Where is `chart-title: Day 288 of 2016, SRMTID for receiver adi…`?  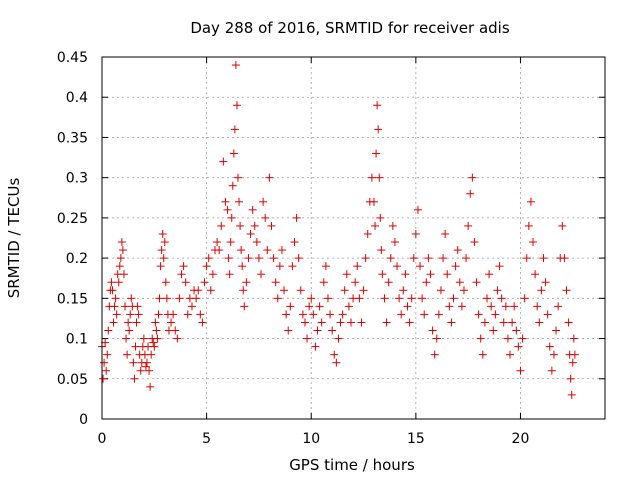 chart-title: Day 288 of 2016, SRMTID for receiver adi… is located at coordinates (350, 28).